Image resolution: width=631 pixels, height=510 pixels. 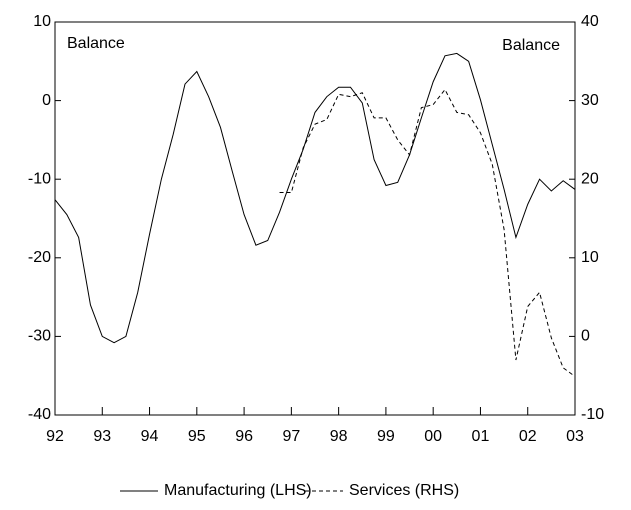 I want to click on x-tick-label: 94, so click(x=150, y=436).